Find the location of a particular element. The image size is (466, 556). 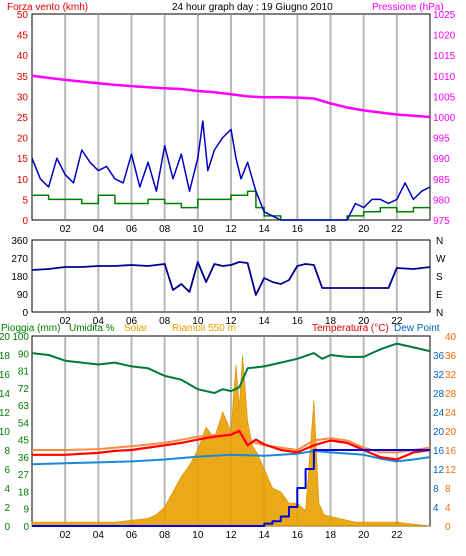

temperature-tick-label: 8 is located at coordinates (448, 489).